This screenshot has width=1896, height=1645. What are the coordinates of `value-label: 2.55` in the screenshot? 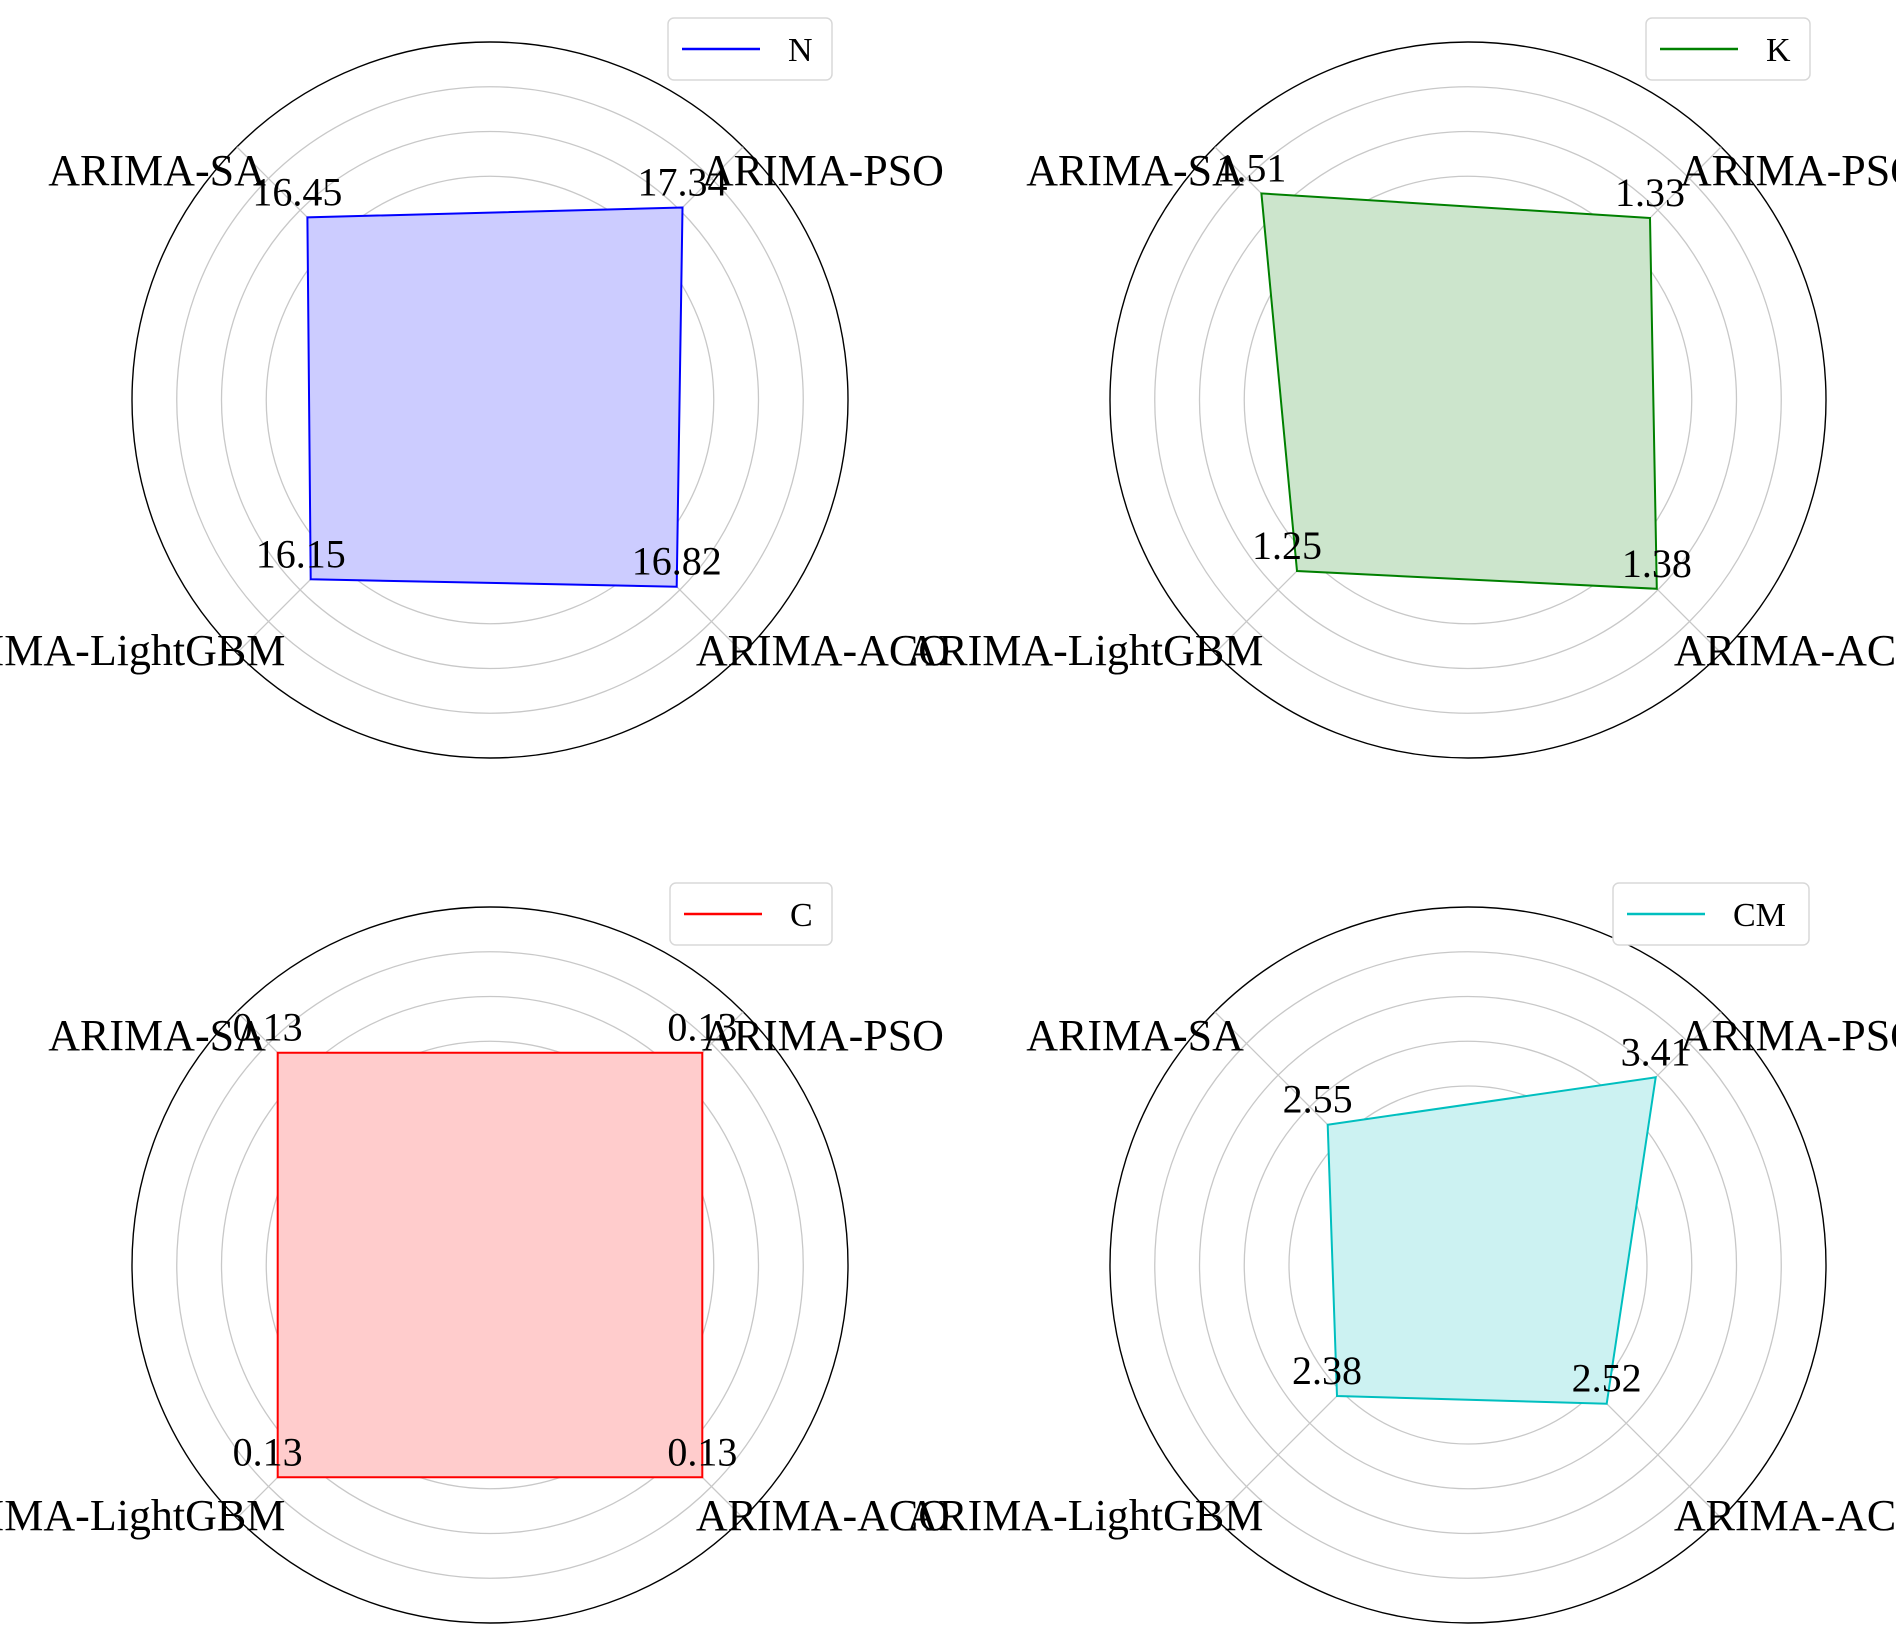 It's located at (1318, 1099).